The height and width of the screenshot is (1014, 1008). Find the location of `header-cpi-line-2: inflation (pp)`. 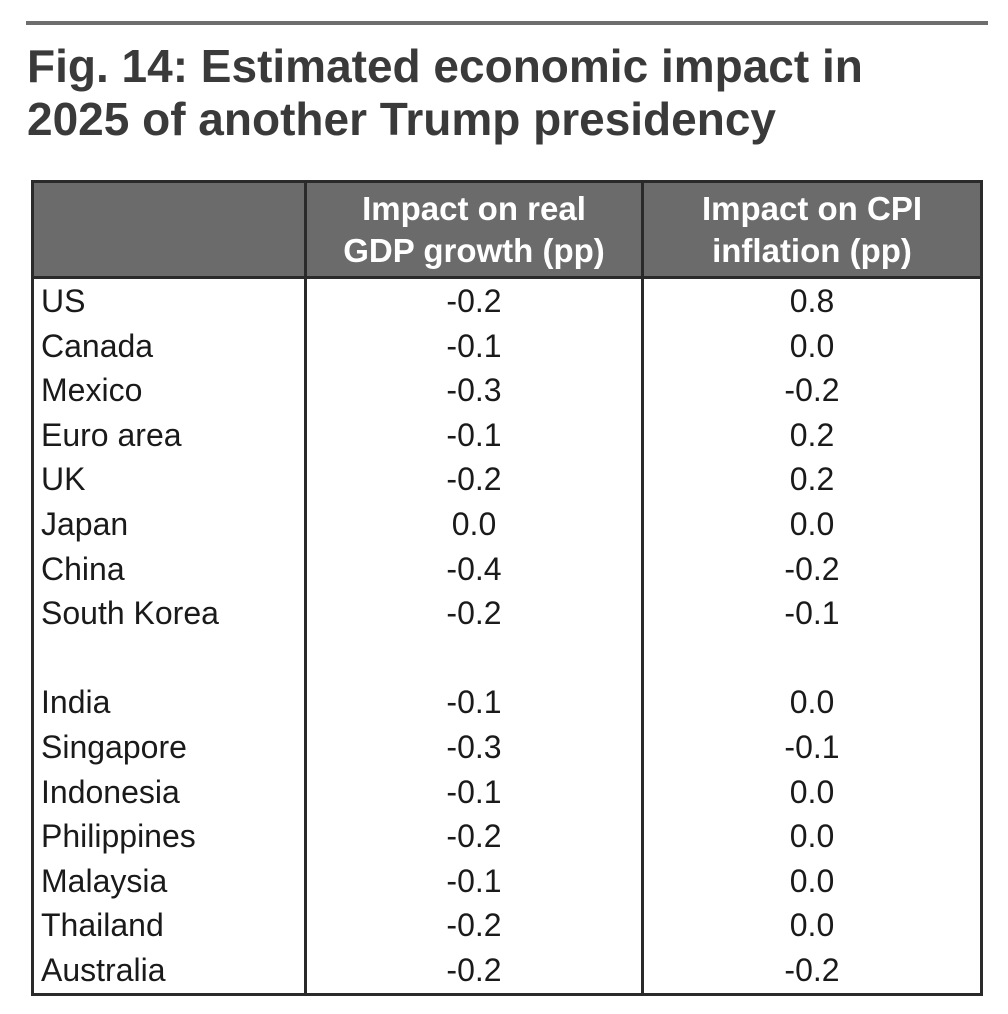

header-cpi-line-2: inflation (pp) is located at coordinates (812, 250).